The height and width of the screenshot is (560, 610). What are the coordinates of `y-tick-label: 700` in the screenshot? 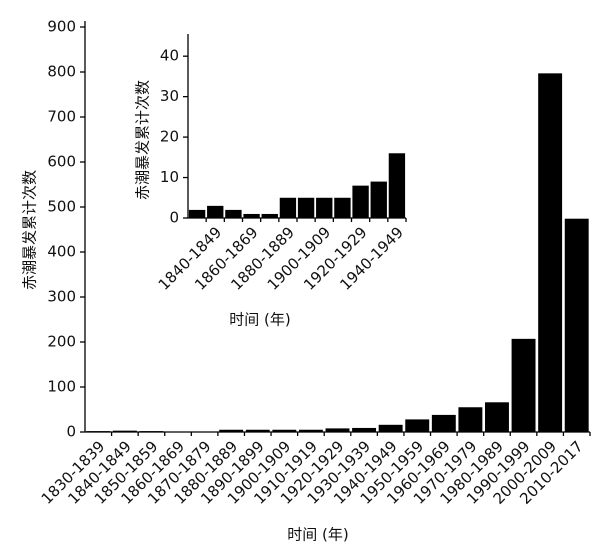 It's located at (61, 117).